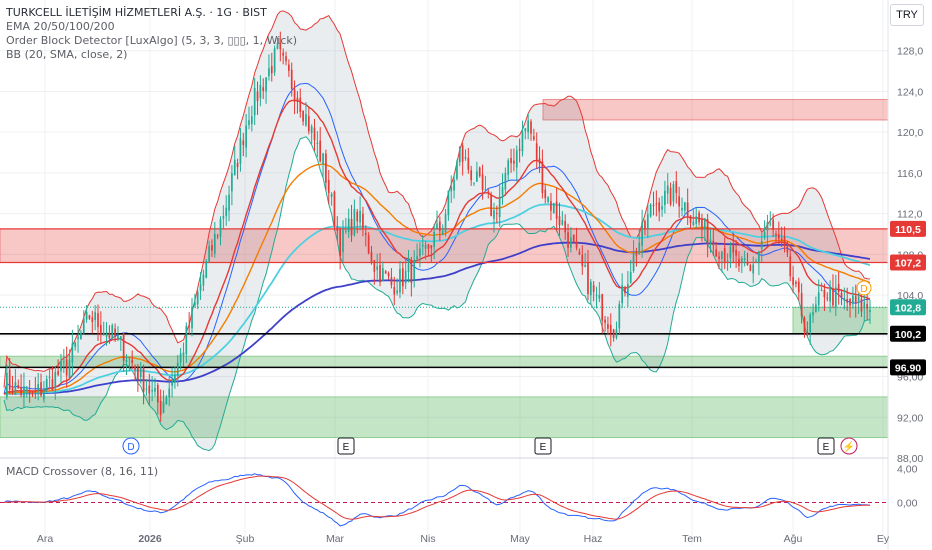 The image size is (932, 550). I want to click on price-label: 107,2, so click(908, 264).